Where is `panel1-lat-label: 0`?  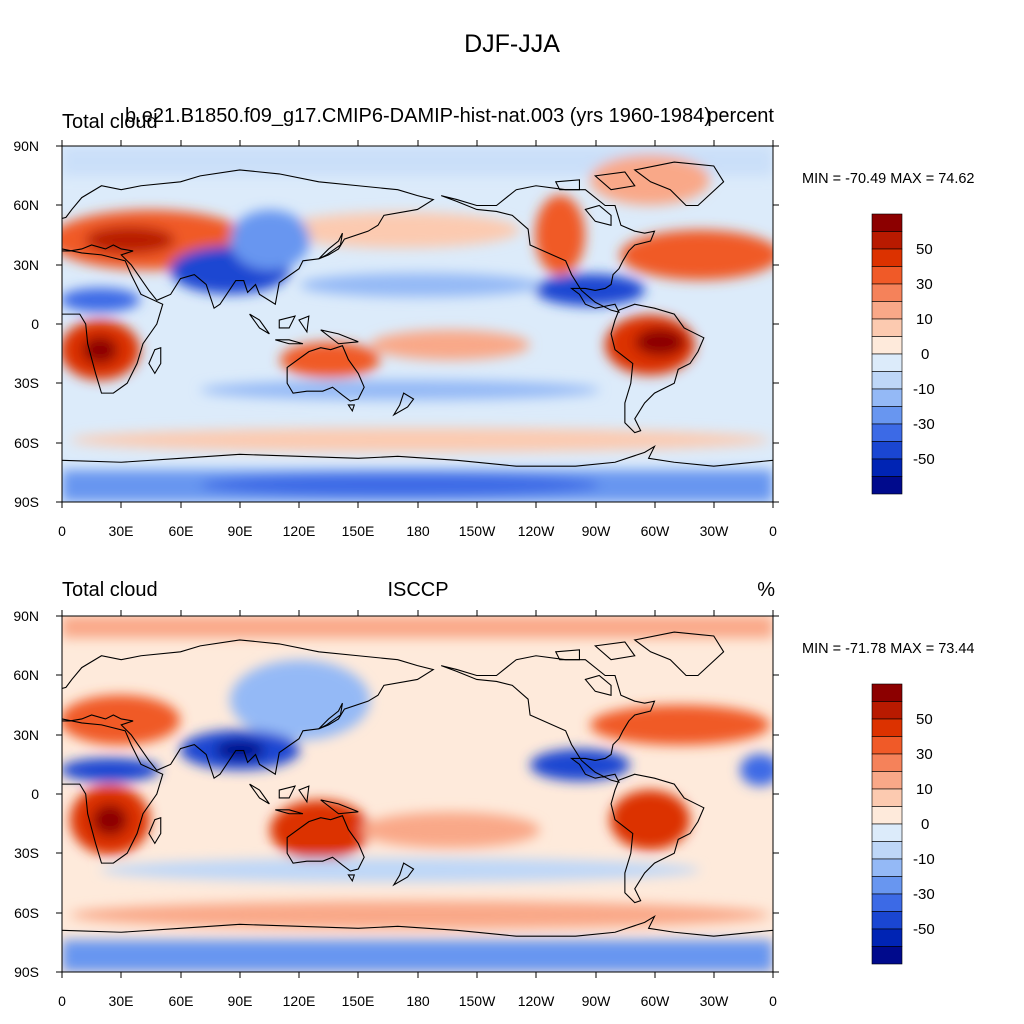 panel1-lat-label: 0 is located at coordinates (35, 324).